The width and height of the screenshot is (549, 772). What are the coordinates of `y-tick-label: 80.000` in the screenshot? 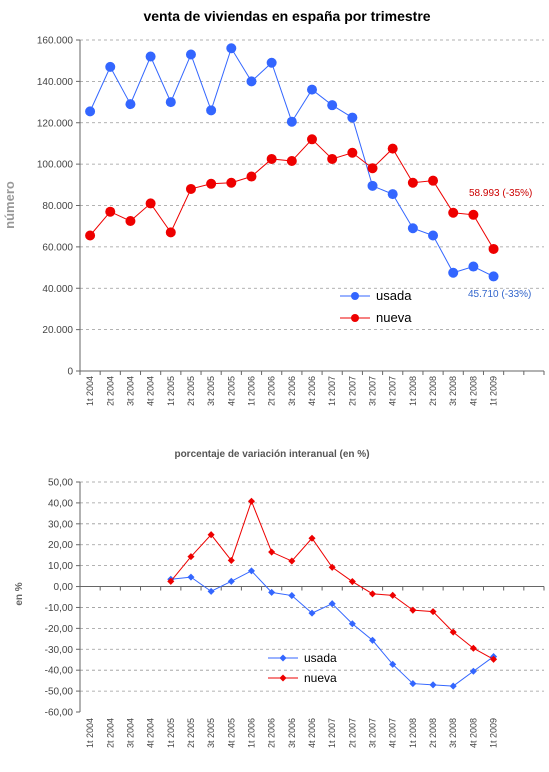 It's located at (57, 206).